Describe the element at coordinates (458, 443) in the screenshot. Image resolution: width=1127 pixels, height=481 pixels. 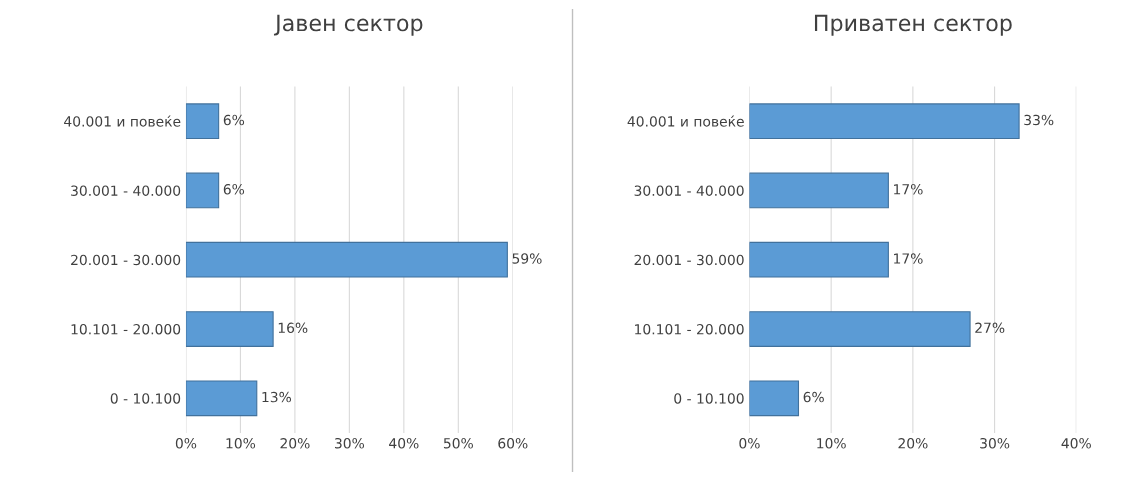
I see `x-tick-label: 50%` at that location.